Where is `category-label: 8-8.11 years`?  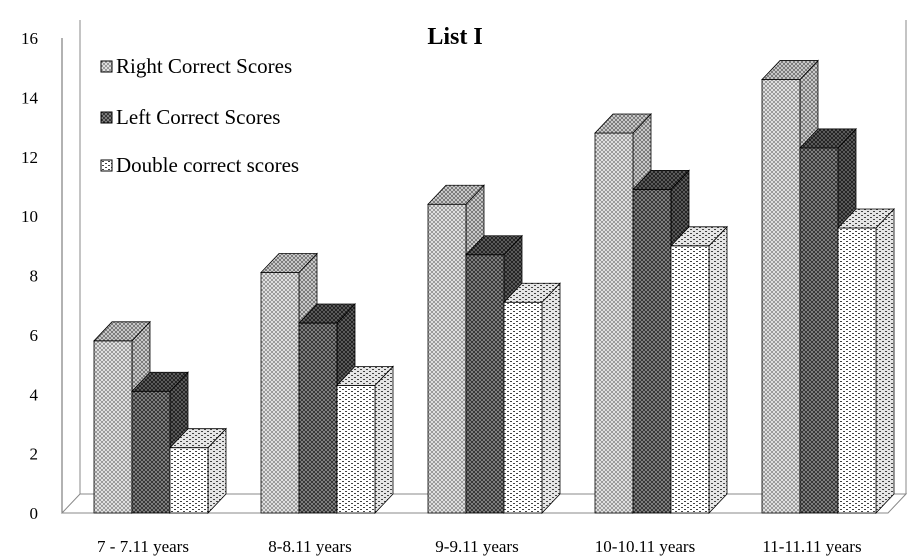 category-label: 8-8.11 years is located at coordinates (309, 546).